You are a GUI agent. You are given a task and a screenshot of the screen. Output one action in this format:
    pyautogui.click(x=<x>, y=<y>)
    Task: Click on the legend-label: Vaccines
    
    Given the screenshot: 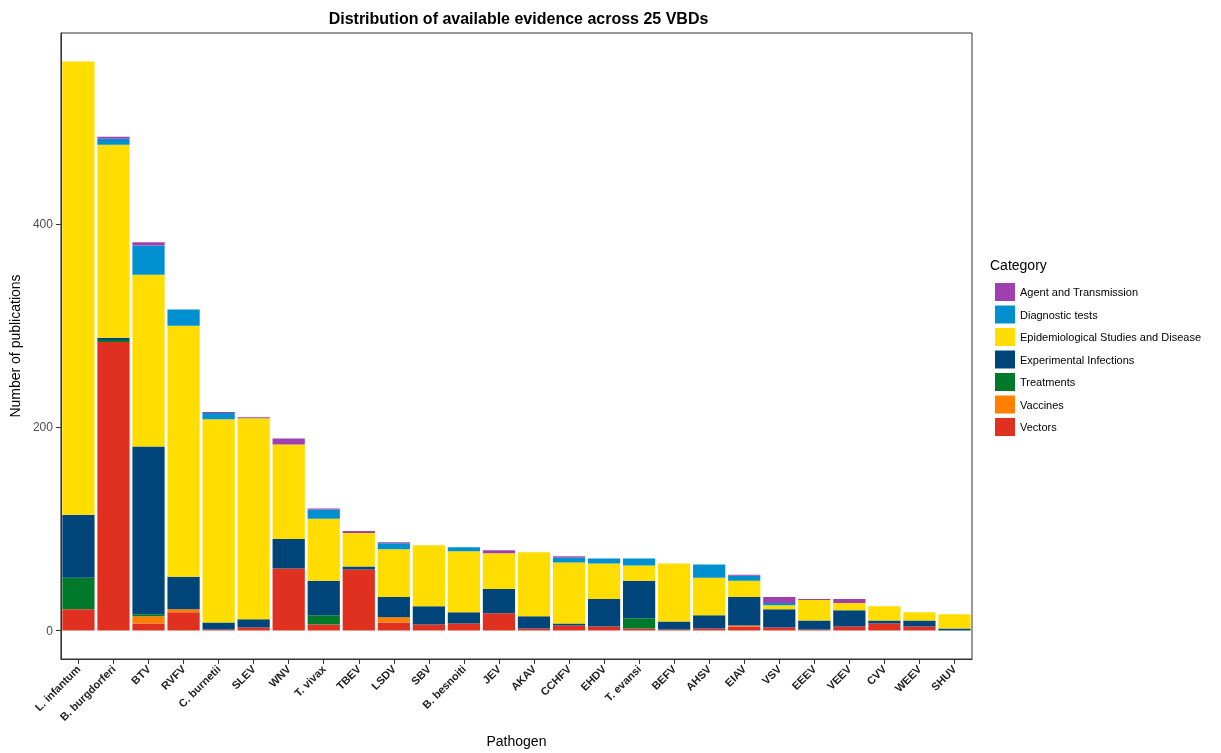 What is the action you would take?
    pyautogui.click(x=1042, y=404)
    